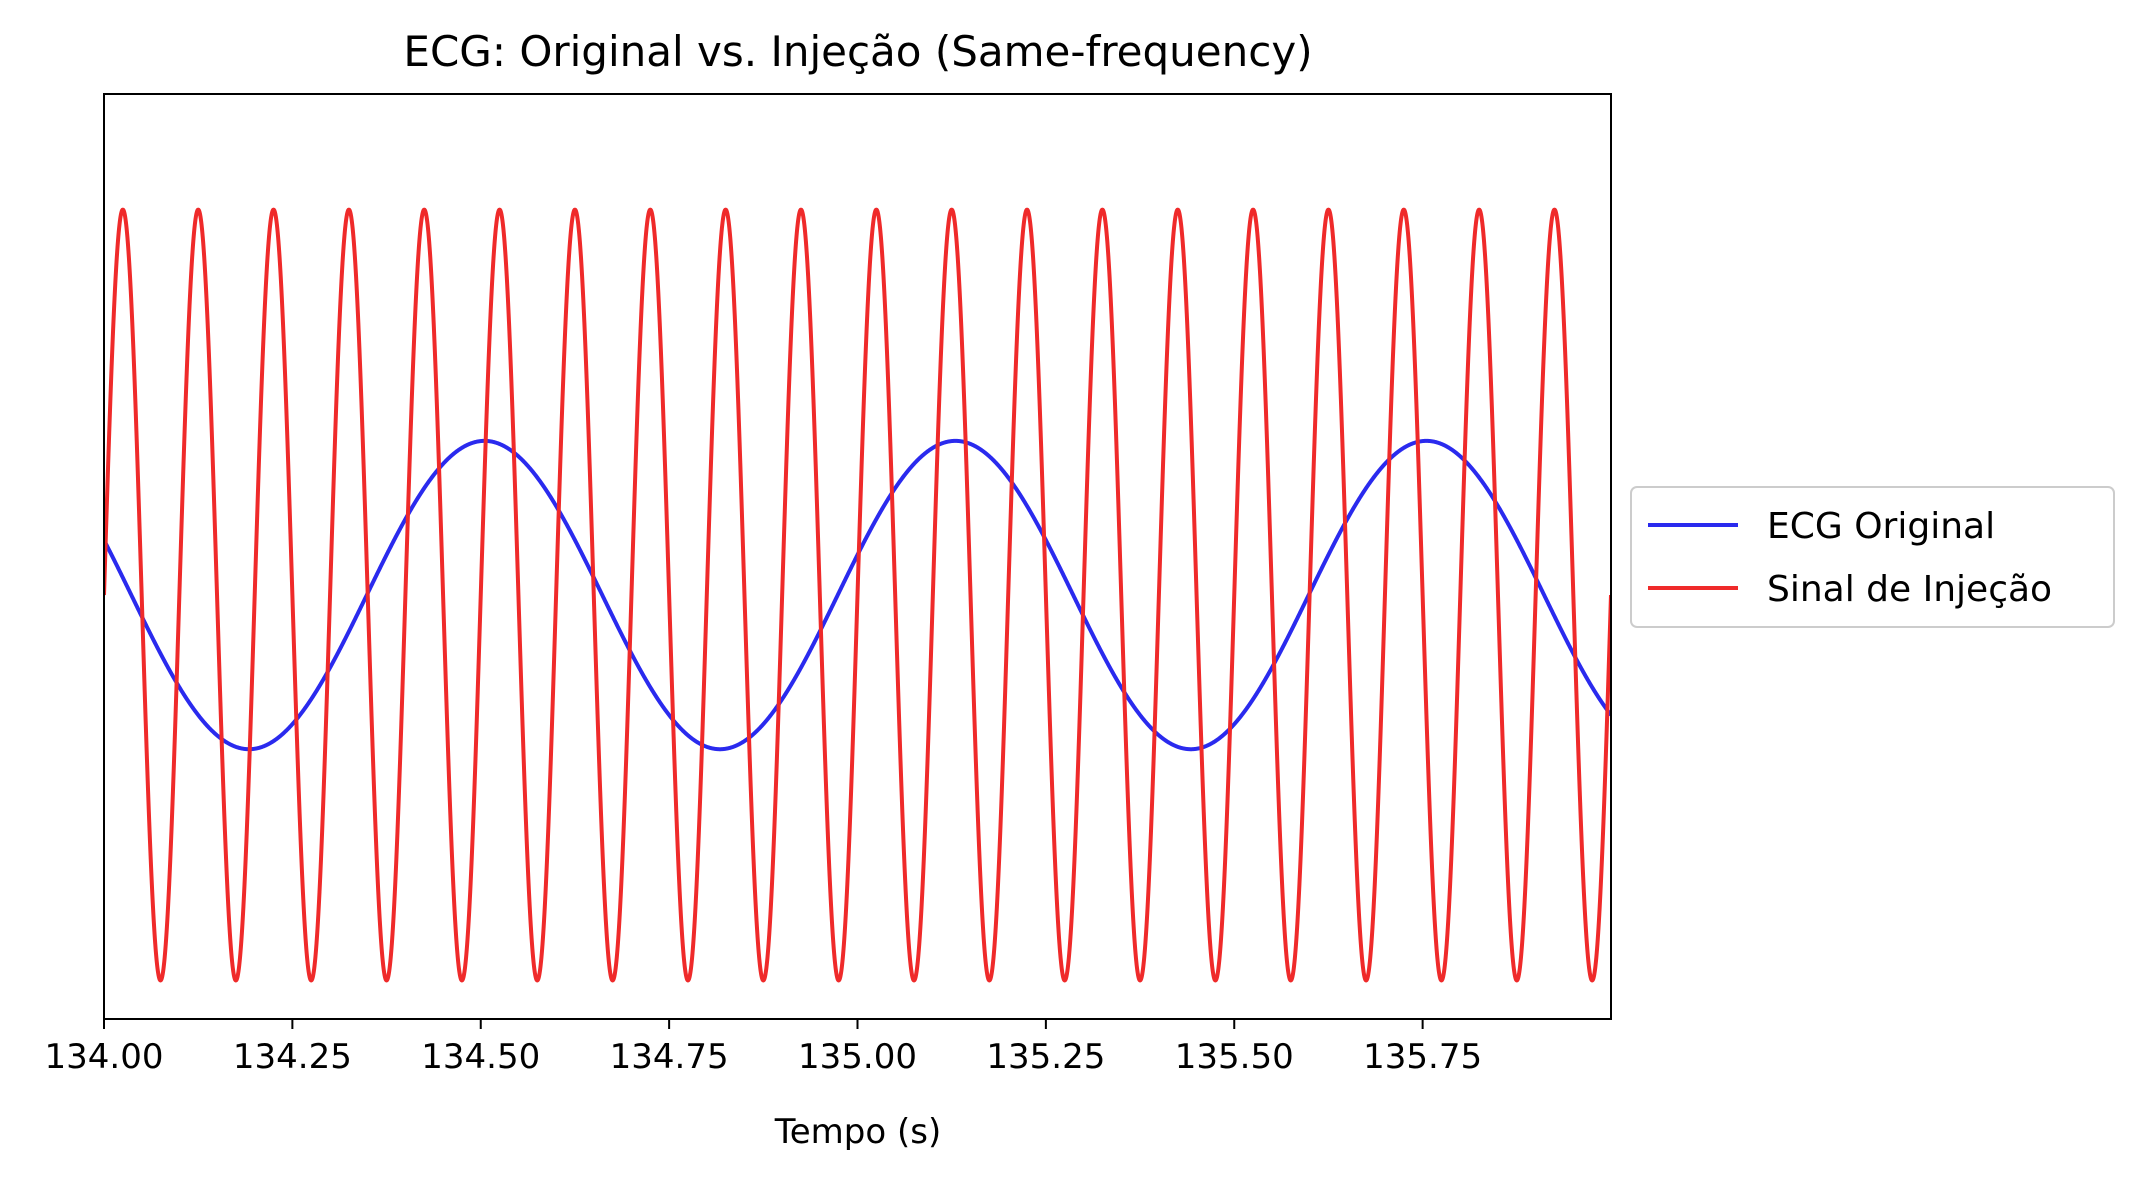 The height and width of the screenshot is (1177, 2133). Describe the element at coordinates (857, 1132) in the screenshot. I see `x-axis-label: Tempo (s)` at that location.